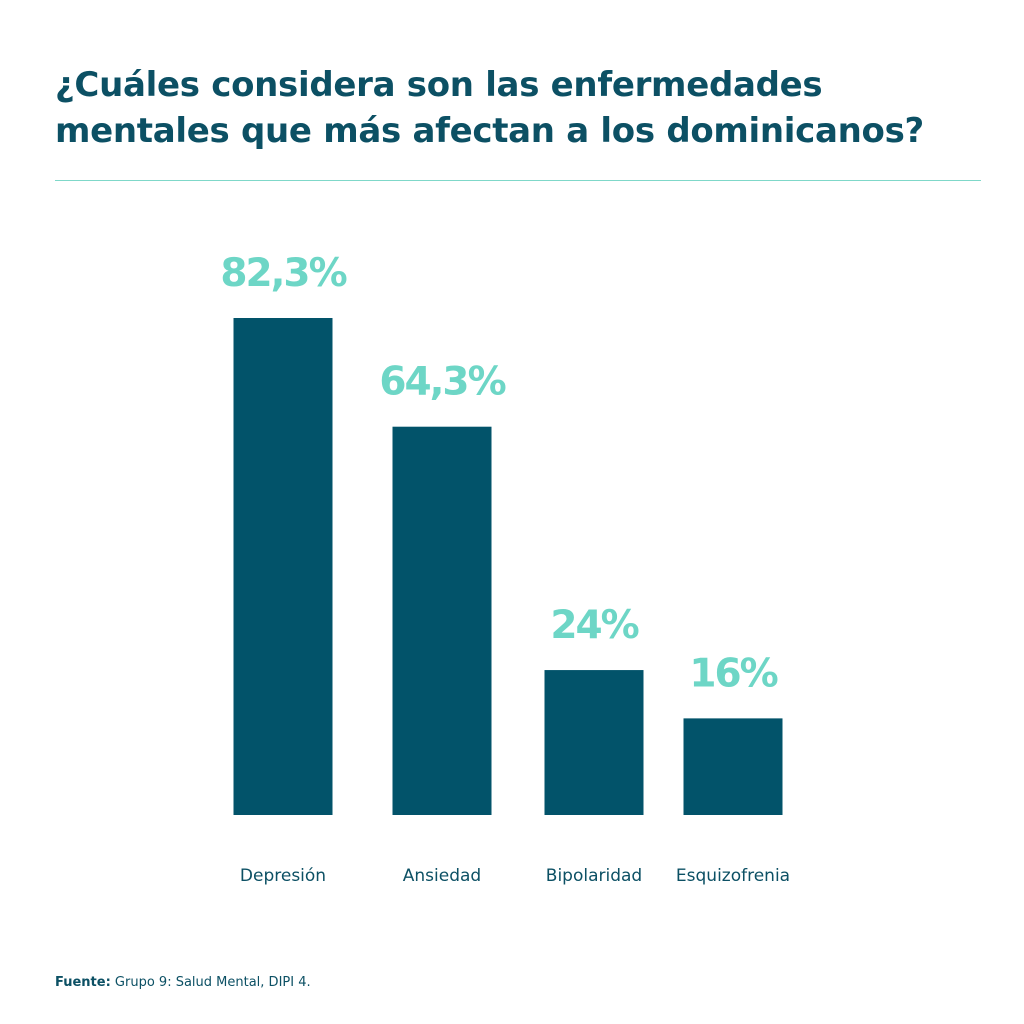 The width and height of the screenshot is (1024, 1024). Describe the element at coordinates (594, 876) in the screenshot. I see `category-label-bipolaridad: Bipolaridad` at that location.